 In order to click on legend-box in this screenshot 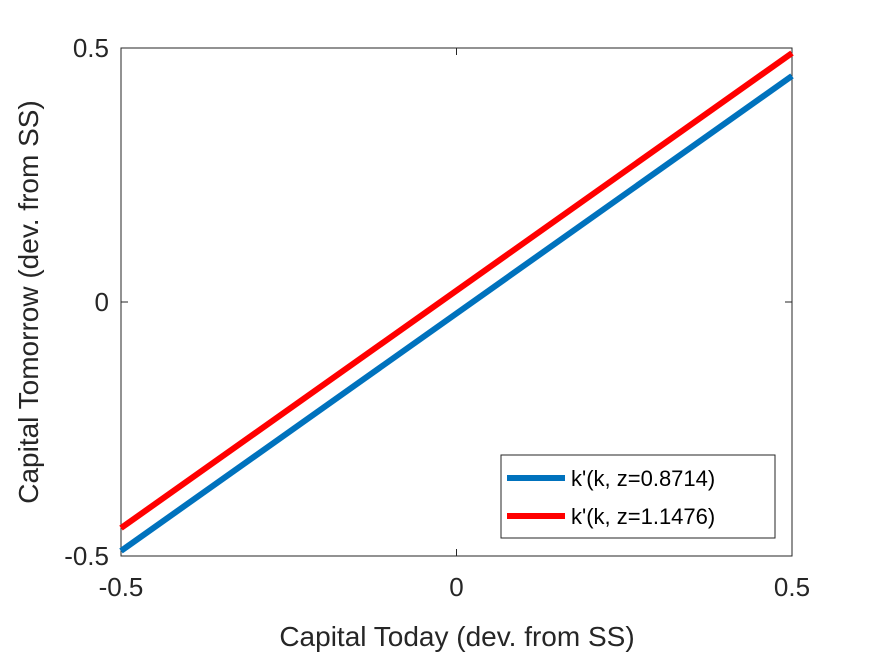, I will do `click(638, 496)`.